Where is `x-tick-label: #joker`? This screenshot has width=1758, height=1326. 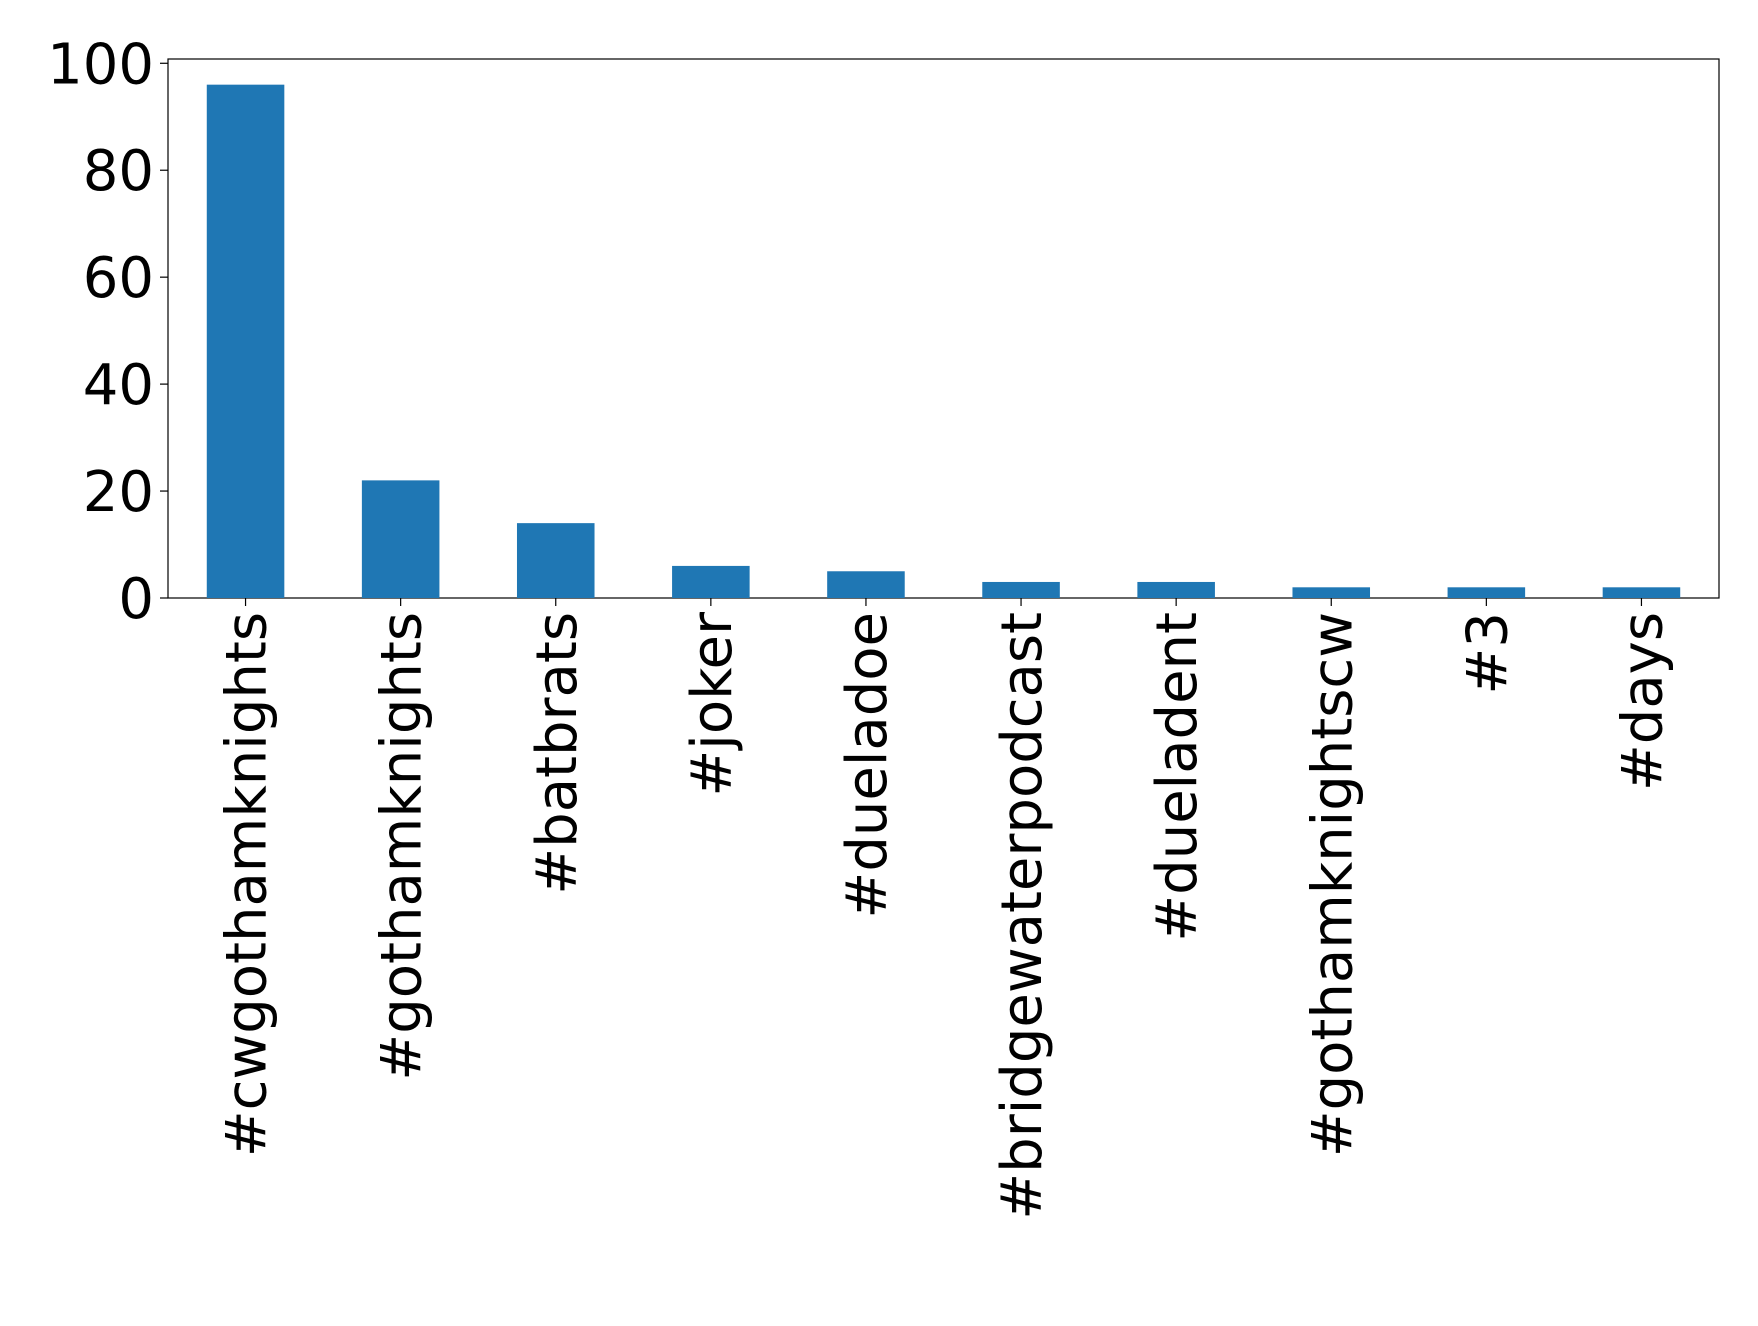 x-tick-label: #joker is located at coordinates (712, 704).